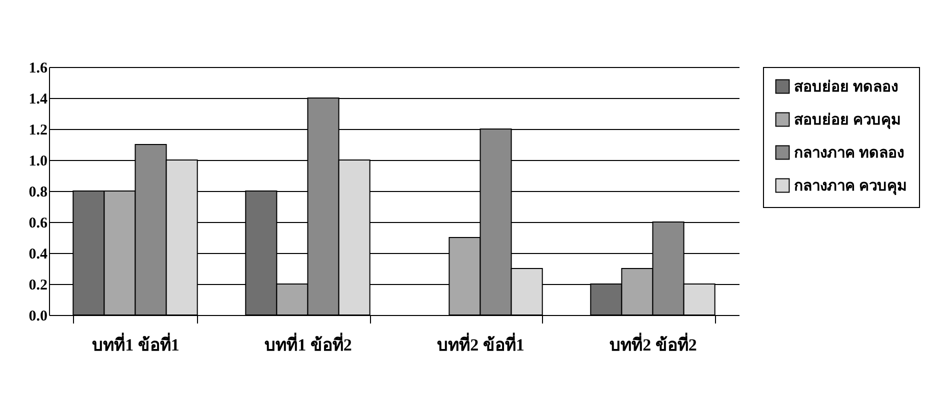  I want to click on x-tick-label: บทที่2 ข้อที่2, so click(653, 343).